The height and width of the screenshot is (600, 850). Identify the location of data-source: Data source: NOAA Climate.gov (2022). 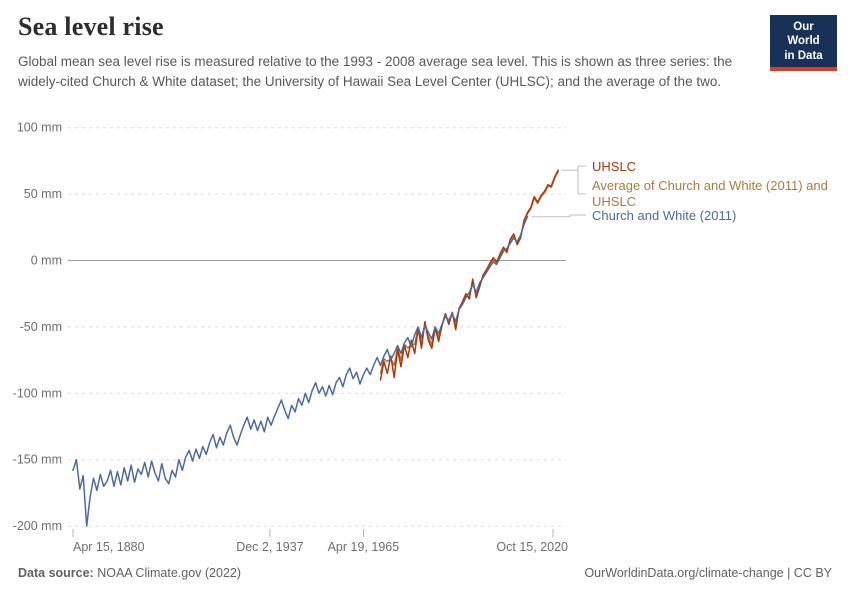
(129, 573).